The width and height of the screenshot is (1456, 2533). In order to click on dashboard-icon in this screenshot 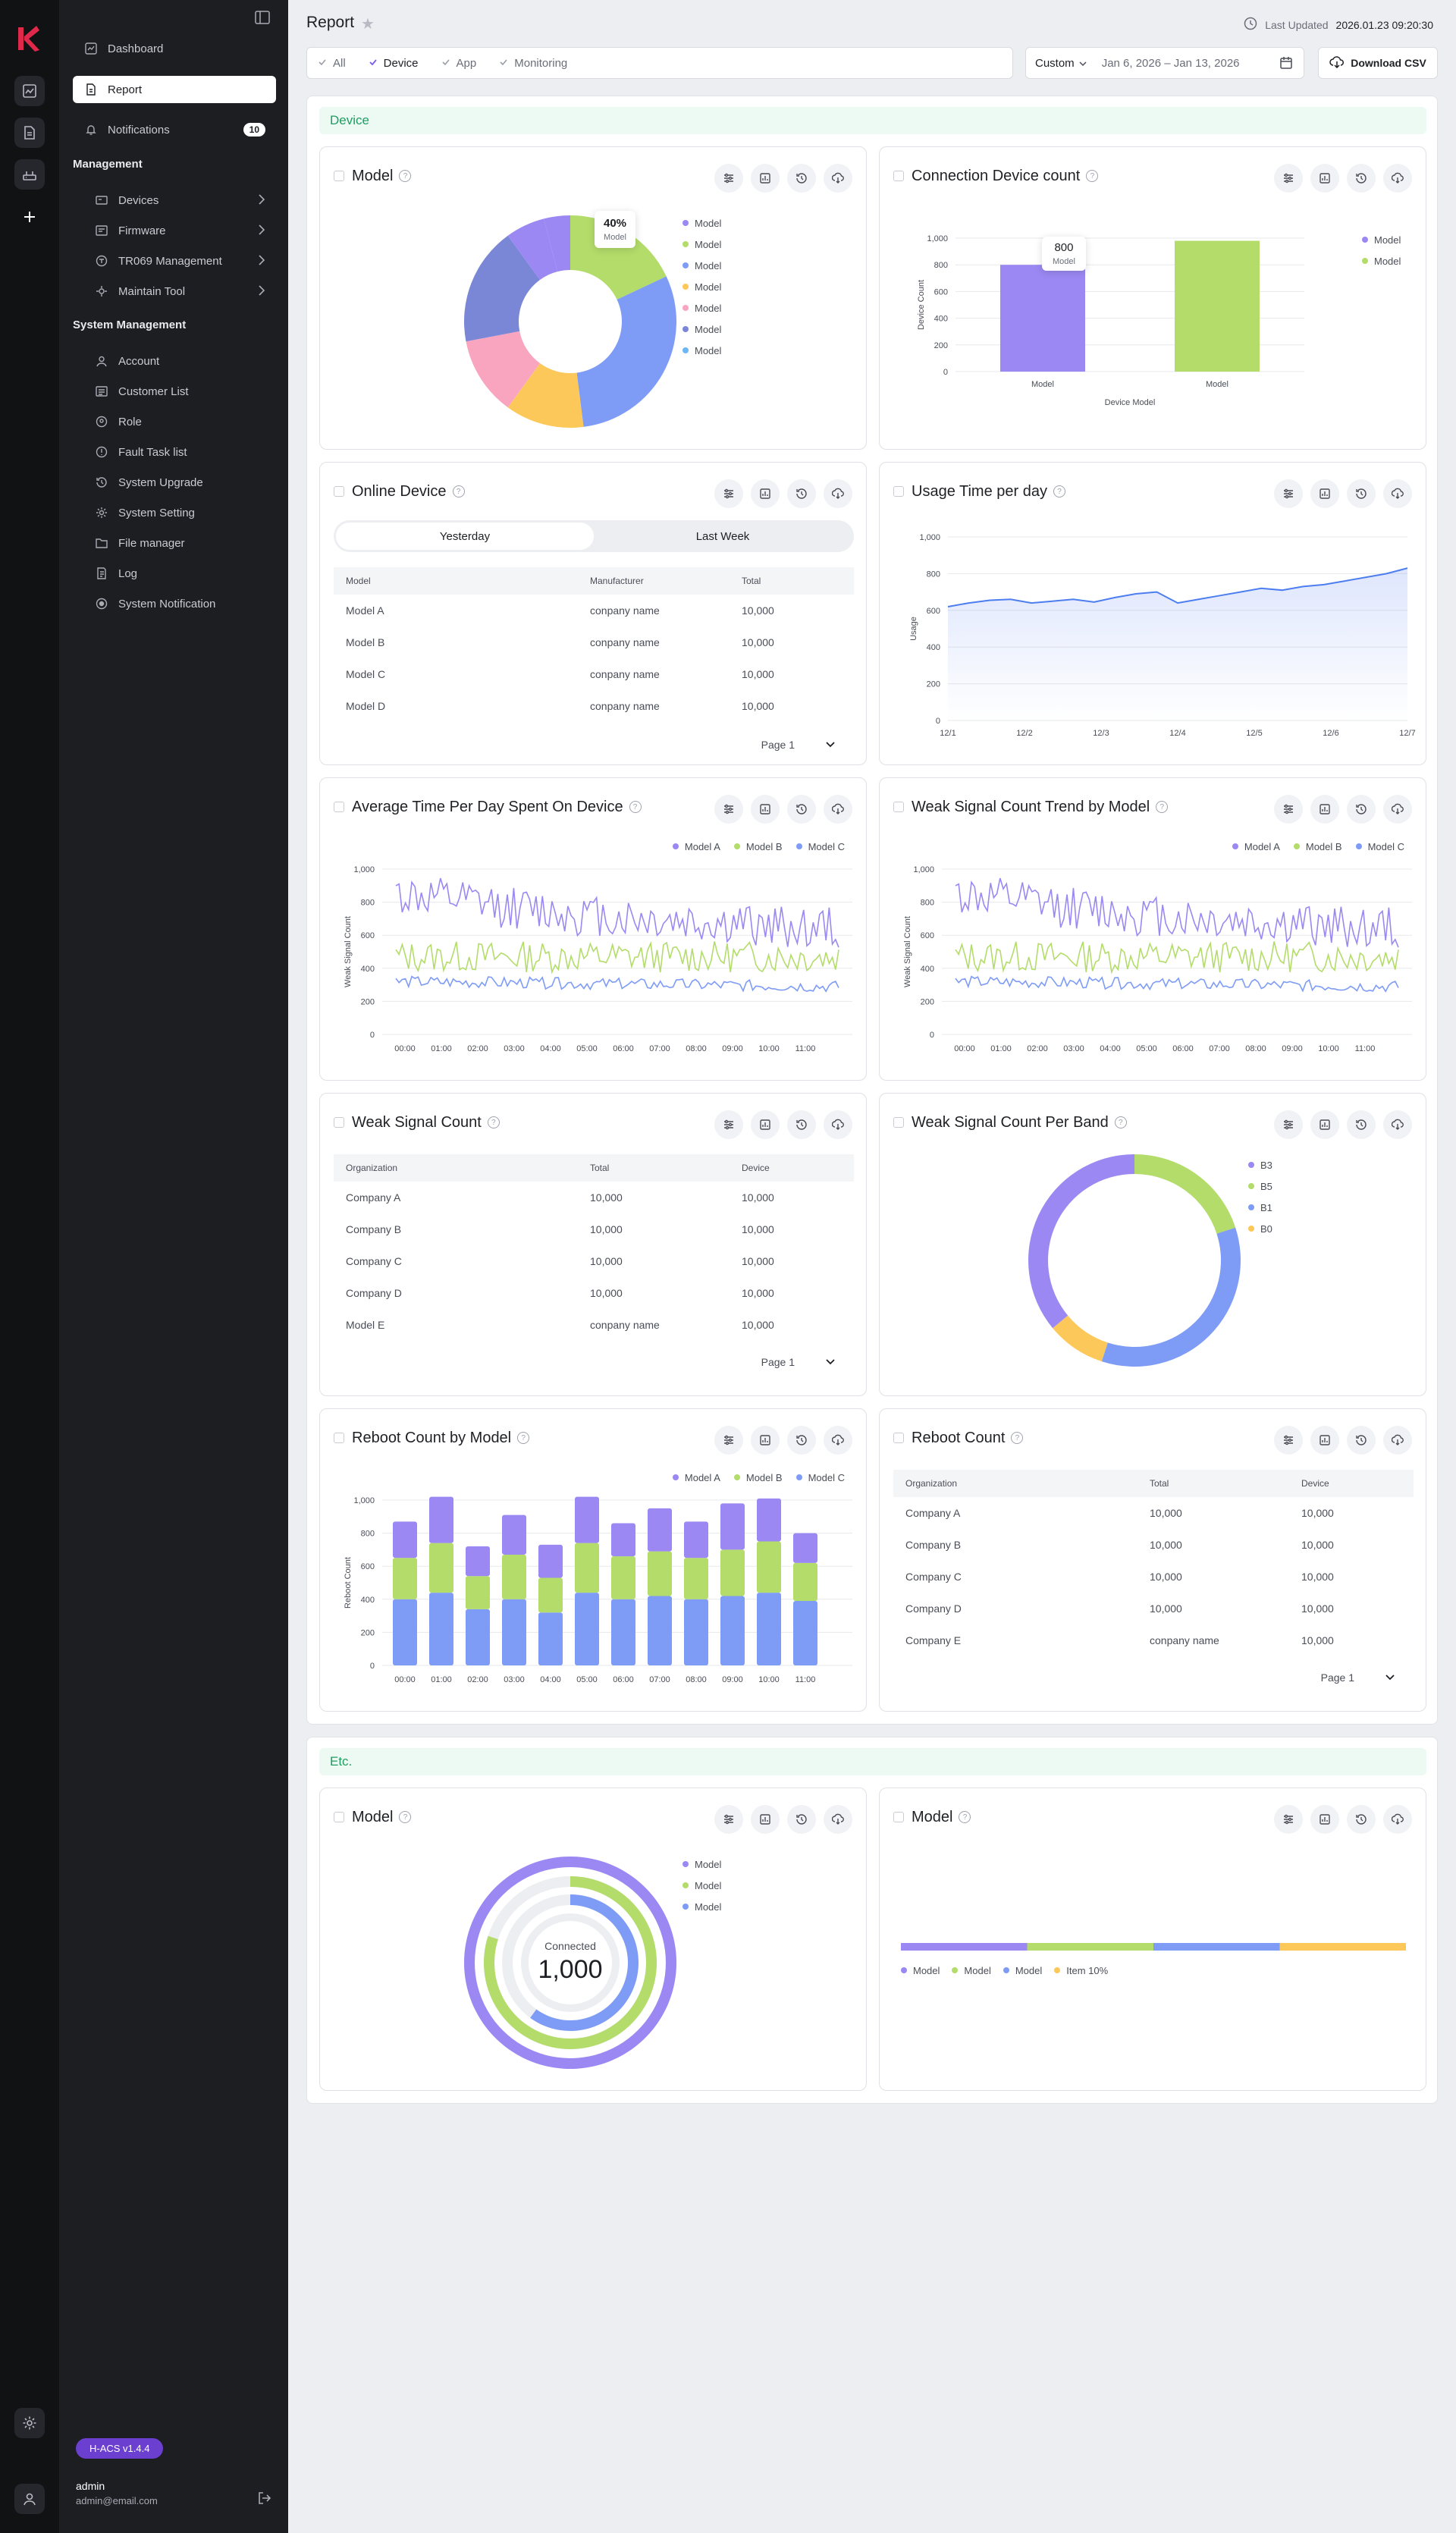, I will do `click(29, 91)`.